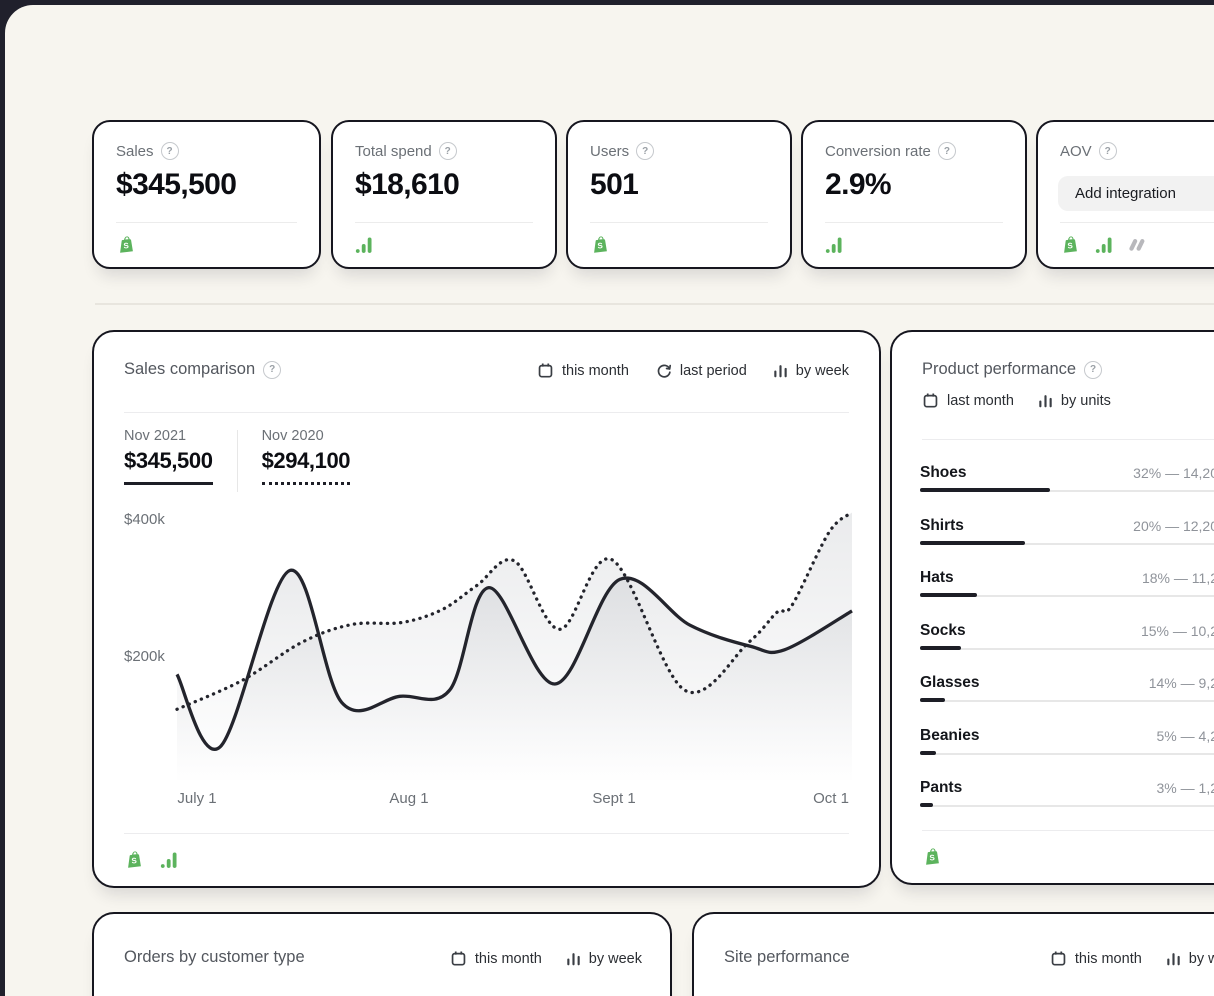 This screenshot has height=996, width=1214. I want to click on legend-value: $294,100, so click(306, 466).